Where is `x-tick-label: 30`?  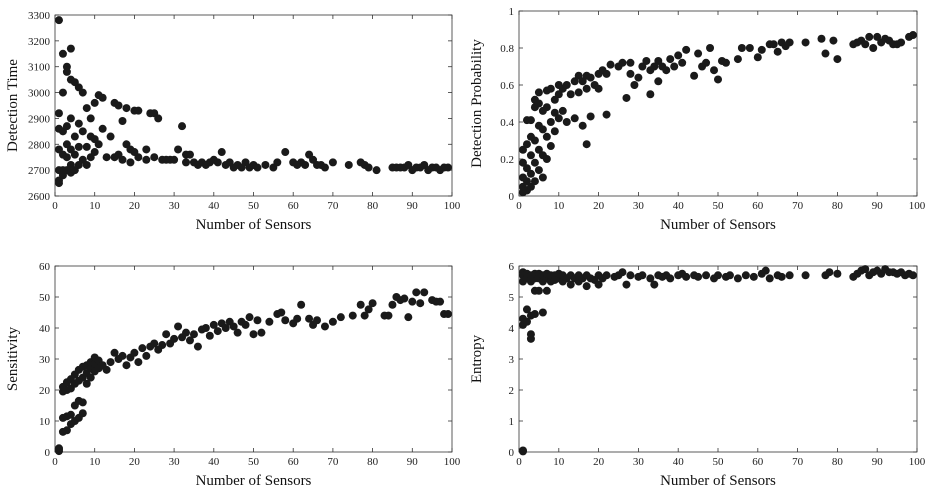 x-tick-label: 30 is located at coordinates (175, 206).